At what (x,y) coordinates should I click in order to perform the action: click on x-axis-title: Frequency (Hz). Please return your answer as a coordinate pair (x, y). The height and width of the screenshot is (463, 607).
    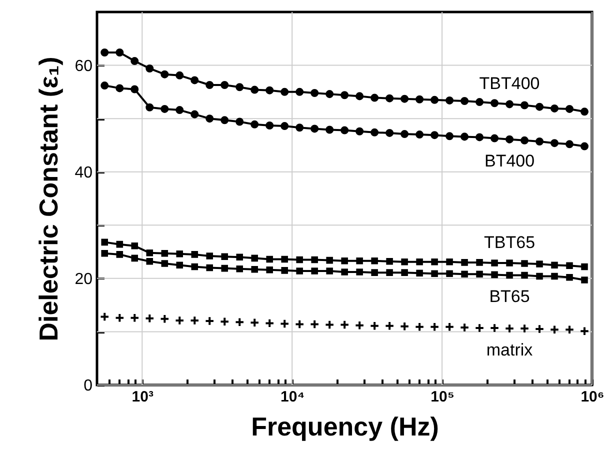
    Looking at the image, I should click on (345, 427).